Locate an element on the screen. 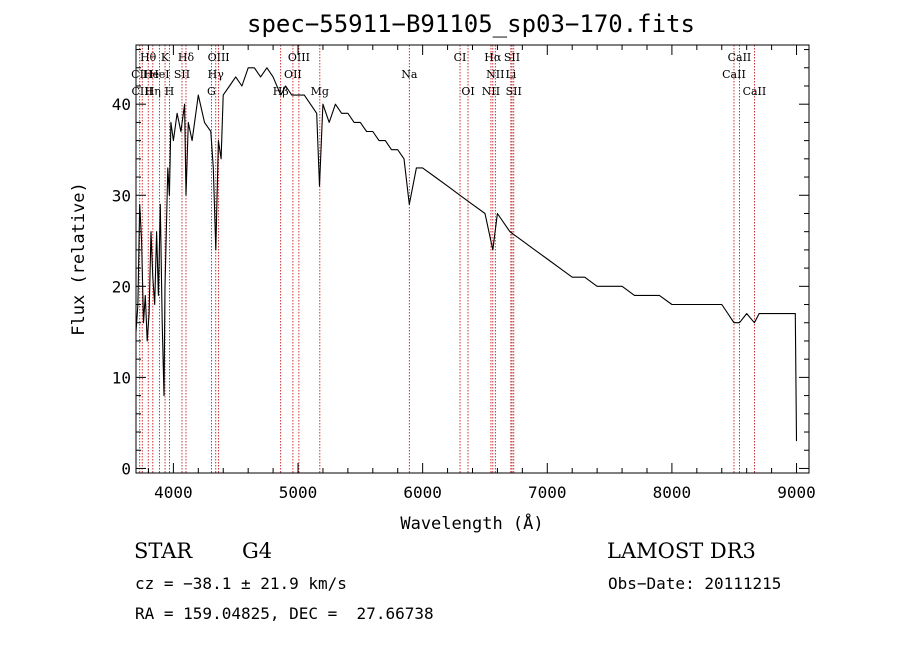 The height and width of the screenshot is (649, 900). coordinates: RA = 159.04825, DEC = 27.66738 is located at coordinates (284, 613).